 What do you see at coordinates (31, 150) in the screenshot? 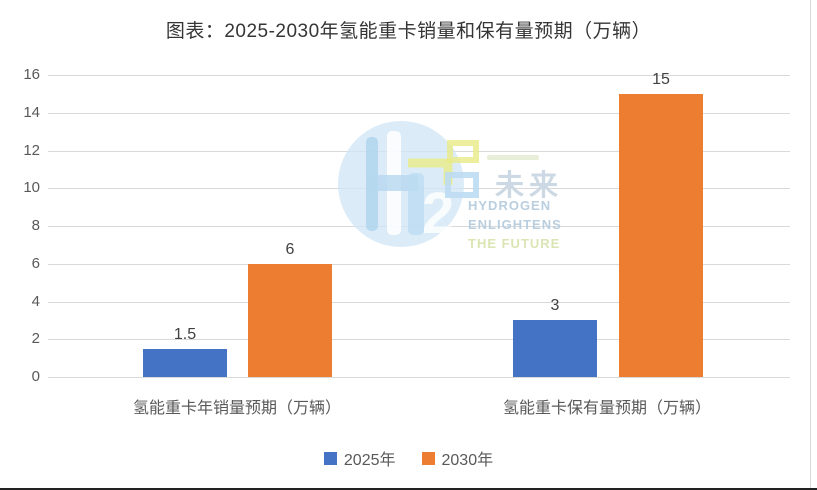
I see `y-axis-label: 12` at bounding box center [31, 150].